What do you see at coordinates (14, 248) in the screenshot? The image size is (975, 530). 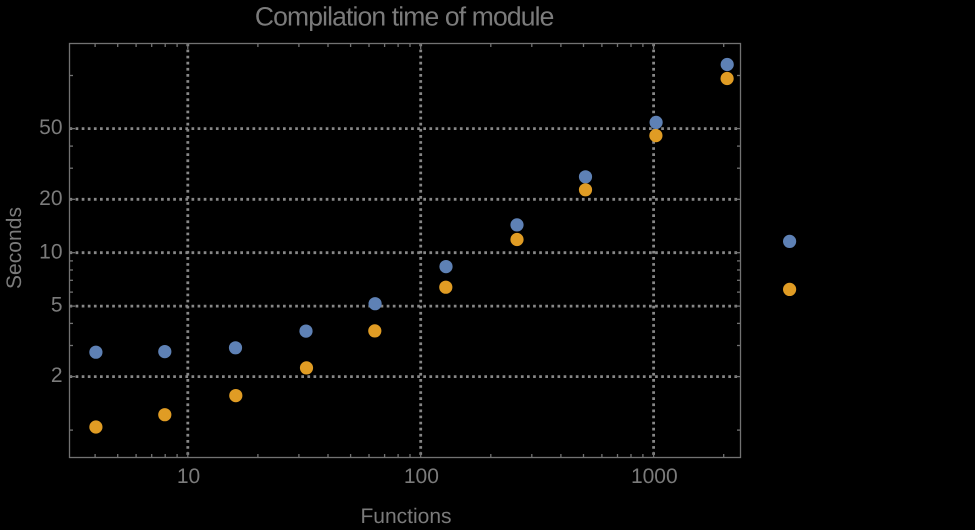 I see `svg-text: Seconds` at bounding box center [14, 248].